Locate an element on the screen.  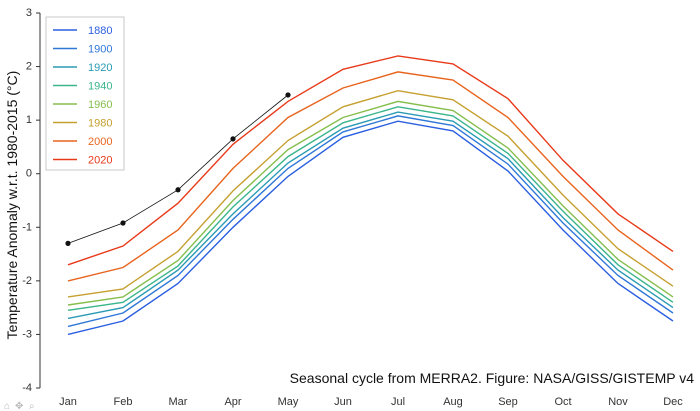
highlight-point-Mar is located at coordinates (178, 190).